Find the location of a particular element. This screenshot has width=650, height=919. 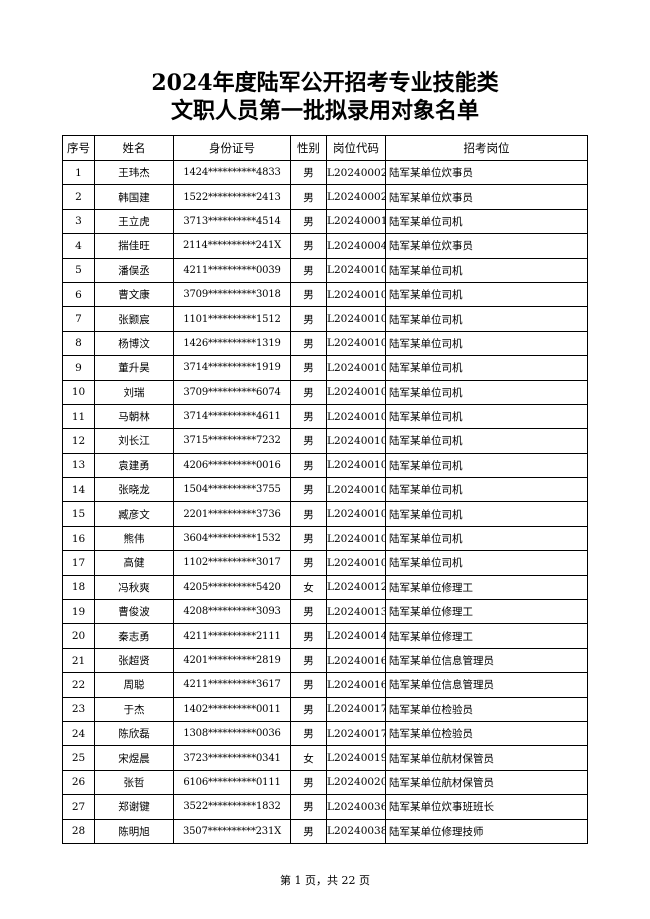

cell-position-code: L20240012 is located at coordinates (356, 587).